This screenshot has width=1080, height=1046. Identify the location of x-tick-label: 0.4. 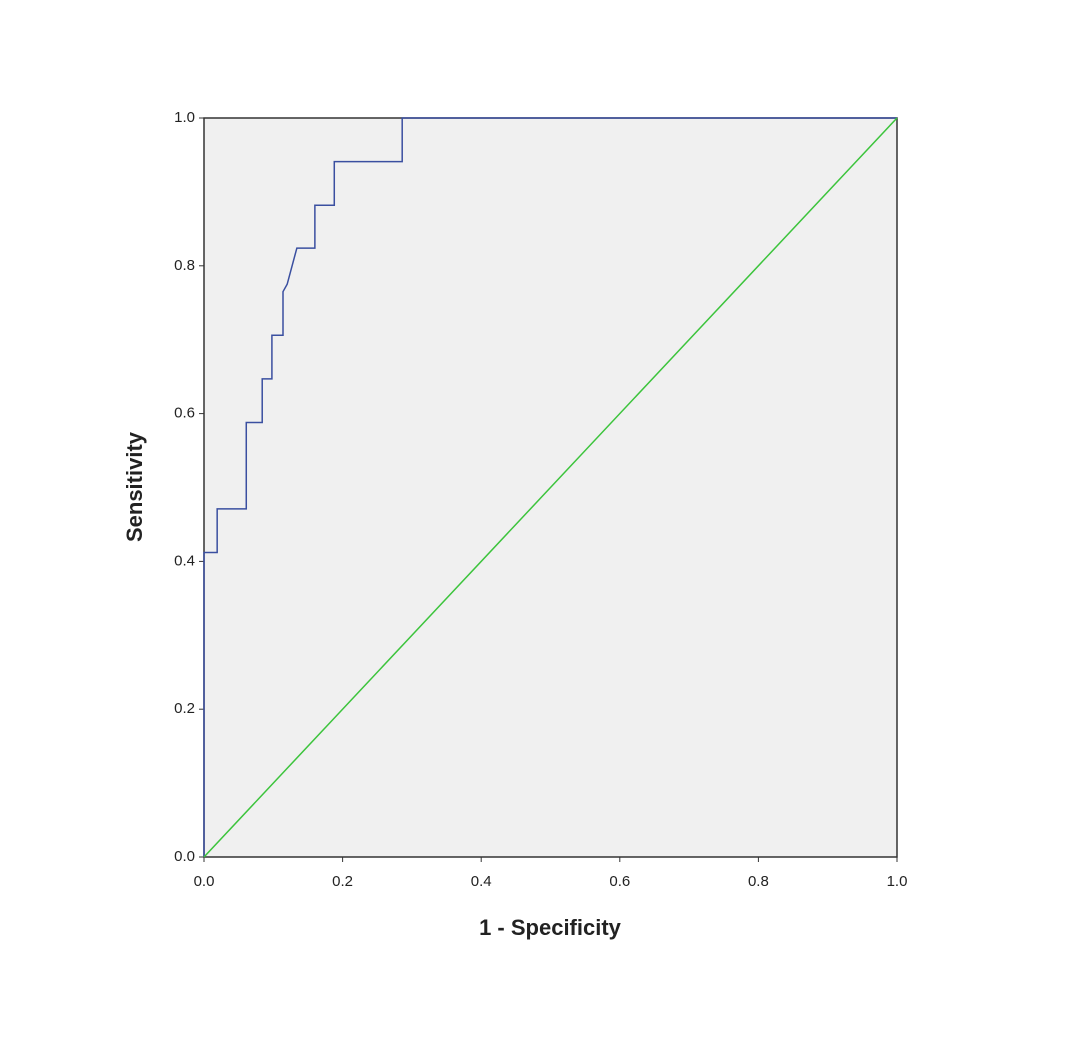
(481, 881).